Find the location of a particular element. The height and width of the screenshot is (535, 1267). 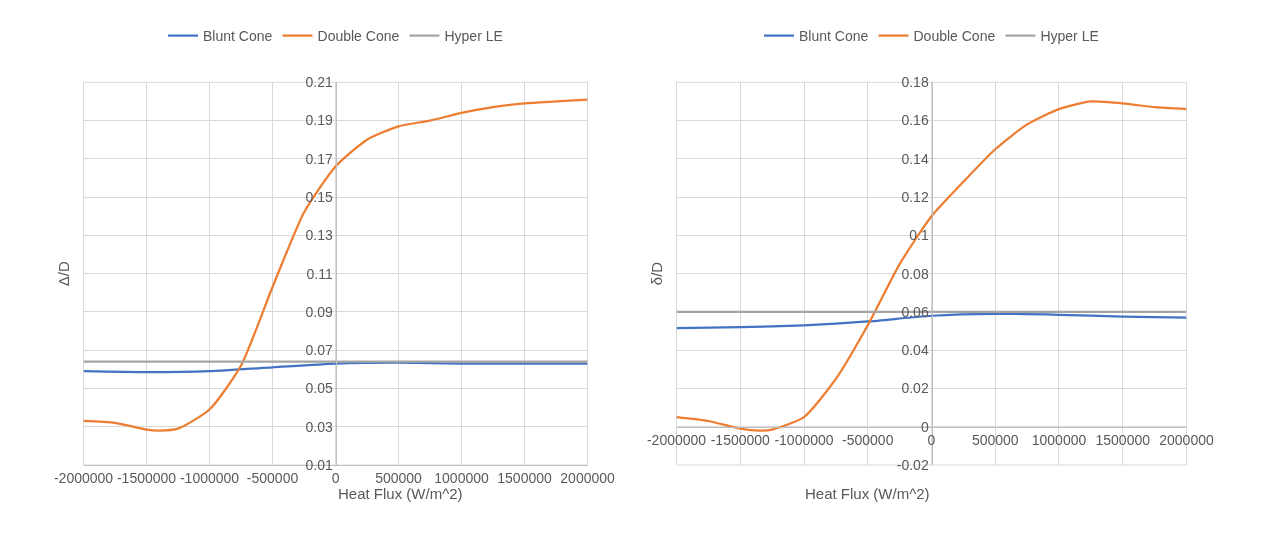

line-series is located at coordinates (335, 367).